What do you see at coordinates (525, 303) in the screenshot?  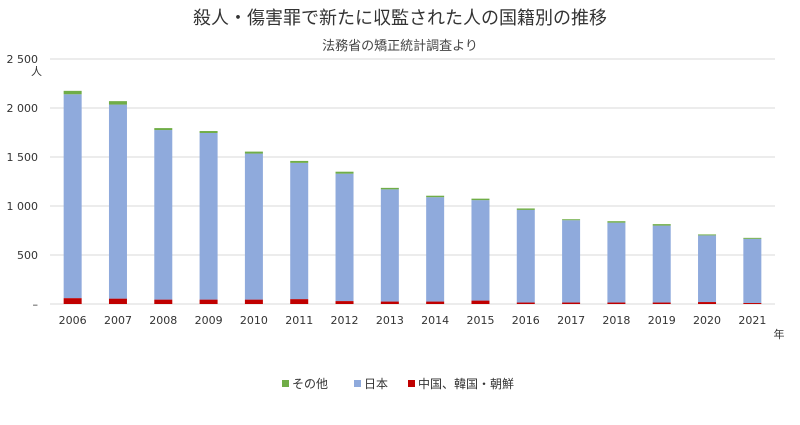 I see `bar-segment-0-2016` at bounding box center [525, 303].